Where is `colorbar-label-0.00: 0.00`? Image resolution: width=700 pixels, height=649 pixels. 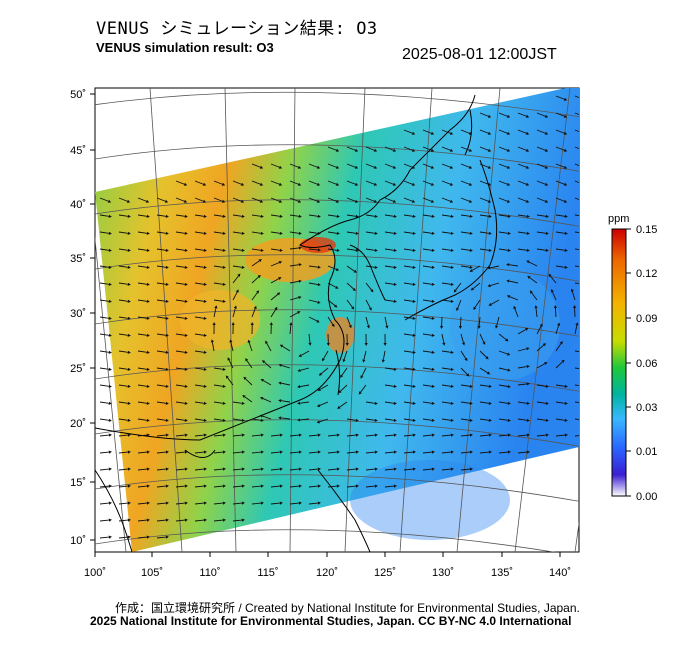
colorbar-label-0.00: 0.00 is located at coordinates (646, 497).